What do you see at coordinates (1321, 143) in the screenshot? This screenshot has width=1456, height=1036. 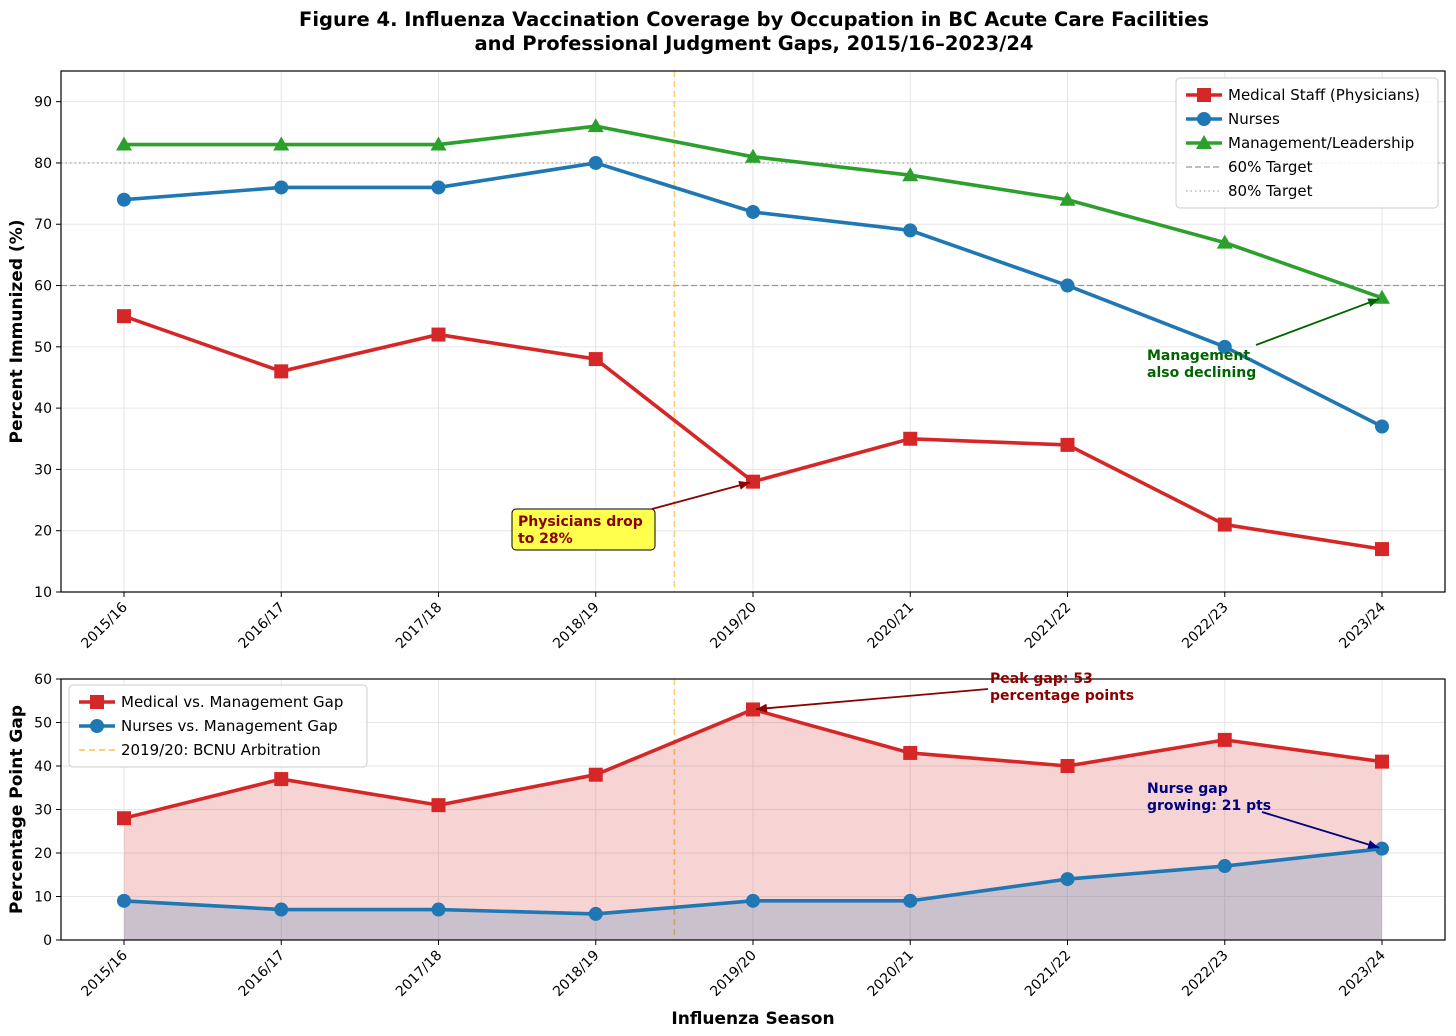 I see `legend-label-management-leadership: Management/Leadership` at bounding box center [1321, 143].